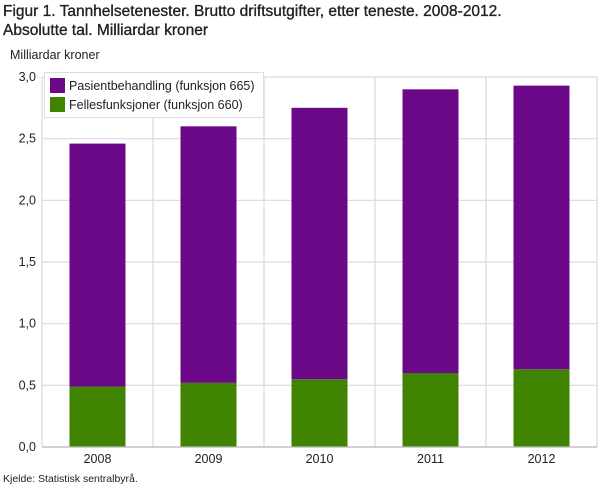 This screenshot has height=488, width=610. I want to click on y-tick-label: 0,5, so click(27, 385).